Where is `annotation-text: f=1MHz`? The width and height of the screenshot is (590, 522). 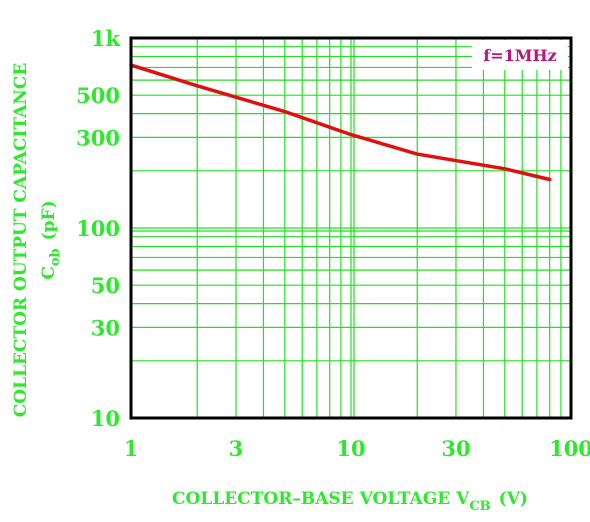 annotation-text: f=1MHz is located at coordinates (519, 55).